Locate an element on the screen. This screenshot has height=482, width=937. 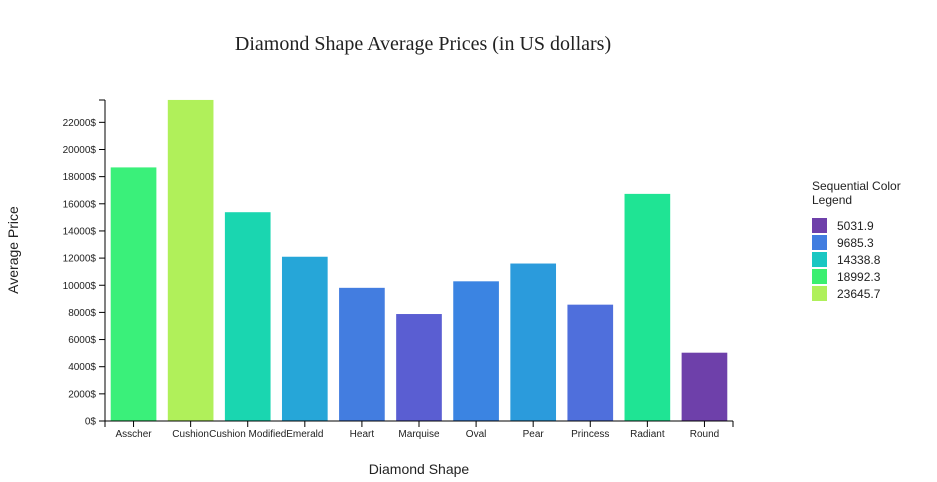
x-tick-label: Asscher is located at coordinates (133, 434).